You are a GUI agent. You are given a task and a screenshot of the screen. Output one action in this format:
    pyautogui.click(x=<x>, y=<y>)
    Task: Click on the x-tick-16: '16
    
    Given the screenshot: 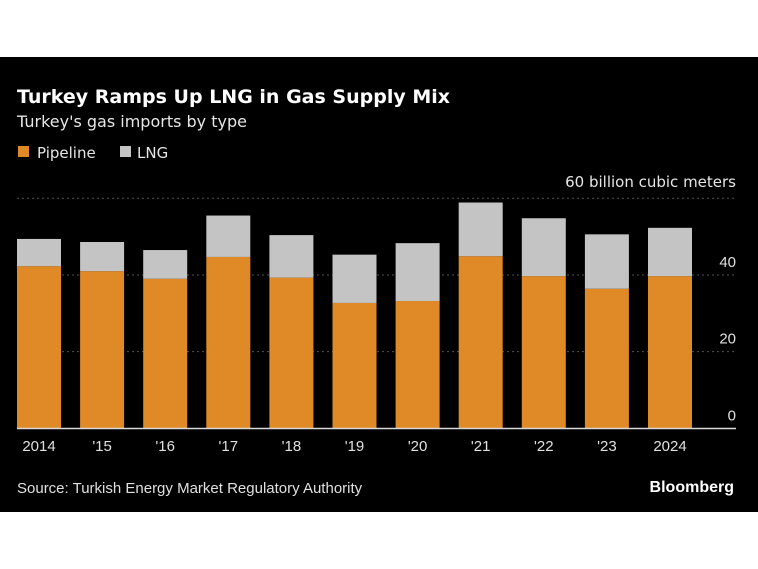 What is the action you would take?
    pyautogui.click(x=165, y=446)
    